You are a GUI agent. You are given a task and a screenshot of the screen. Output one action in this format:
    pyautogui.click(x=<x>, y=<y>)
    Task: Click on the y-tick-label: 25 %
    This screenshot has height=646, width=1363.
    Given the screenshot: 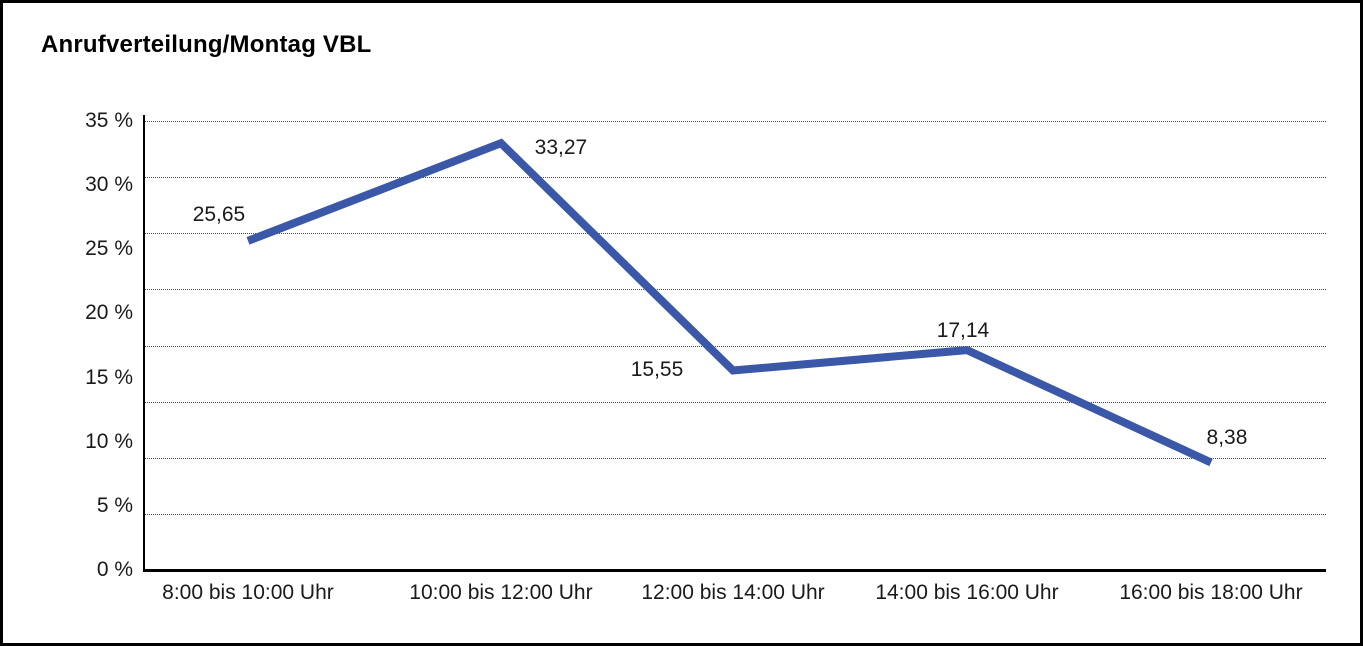 What is the action you would take?
    pyautogui.click(x=109, y=249)
    